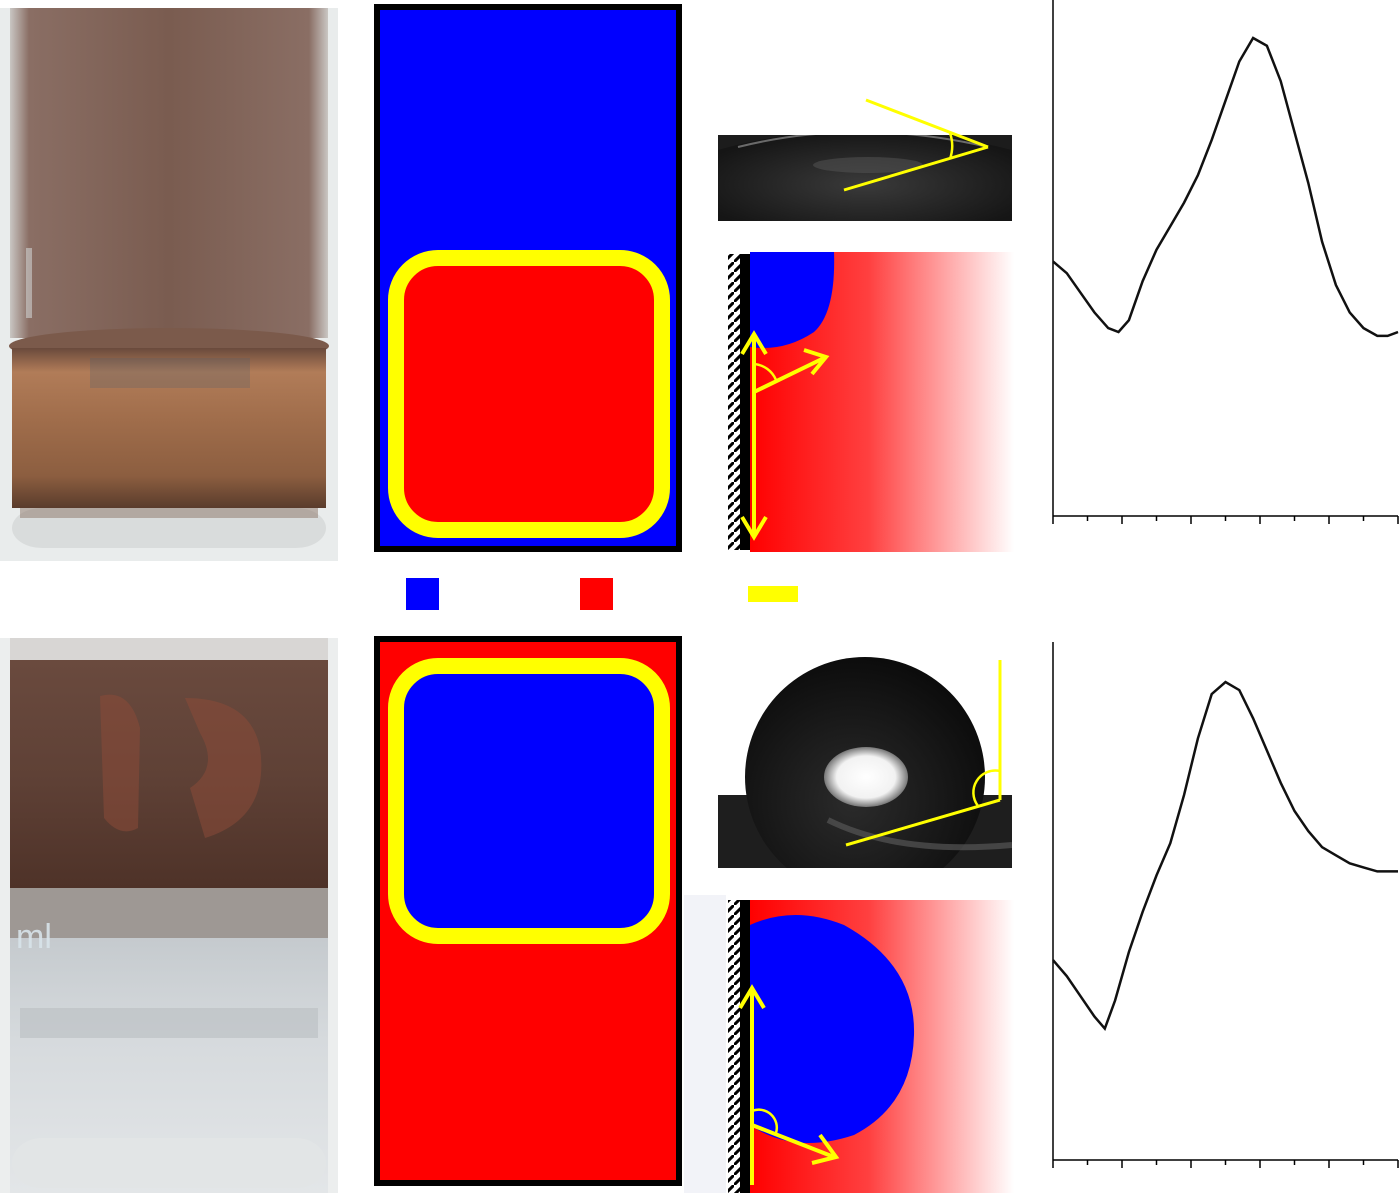  I want to click on chart-top-svg, so click(1225, 262).